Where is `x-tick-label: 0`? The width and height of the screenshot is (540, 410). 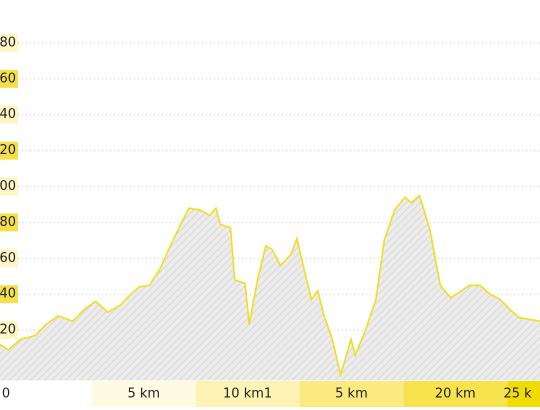 x-tick-label: 0 is located at coordinates (6, 394).